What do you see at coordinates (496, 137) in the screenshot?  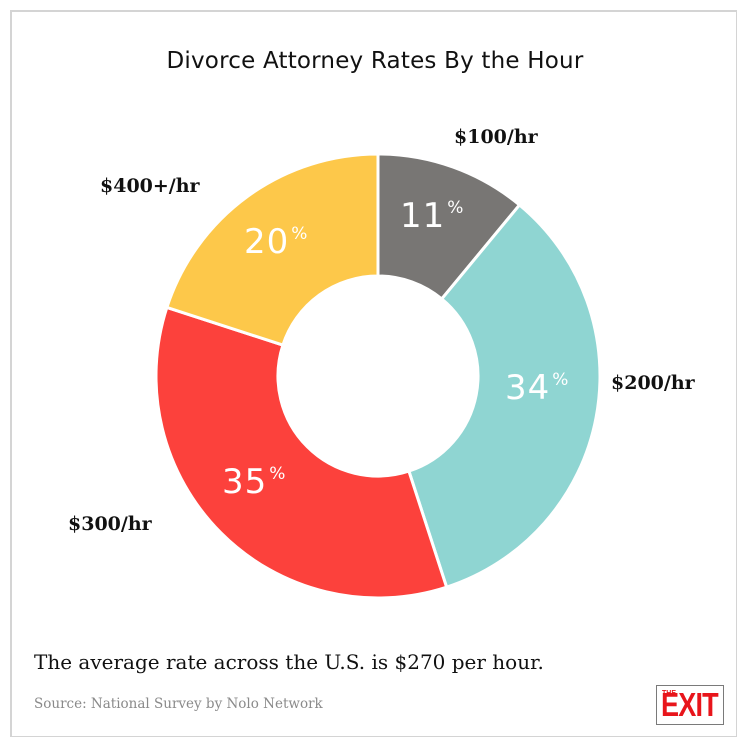 I see `label-100-per-hour: $100/hr` at bounding box center [496, 137].